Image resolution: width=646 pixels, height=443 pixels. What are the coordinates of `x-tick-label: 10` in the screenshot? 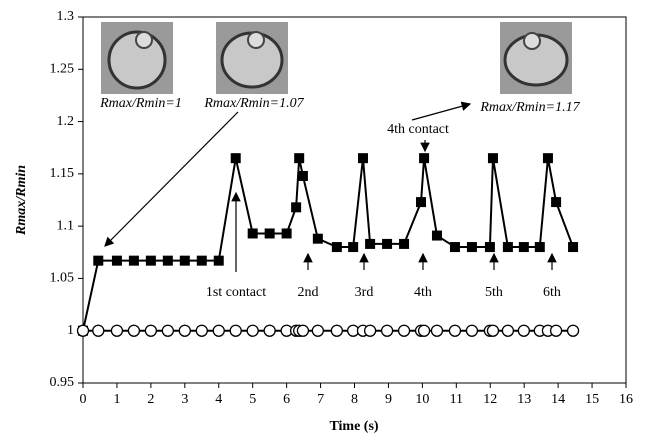 It's located at (422, 399).